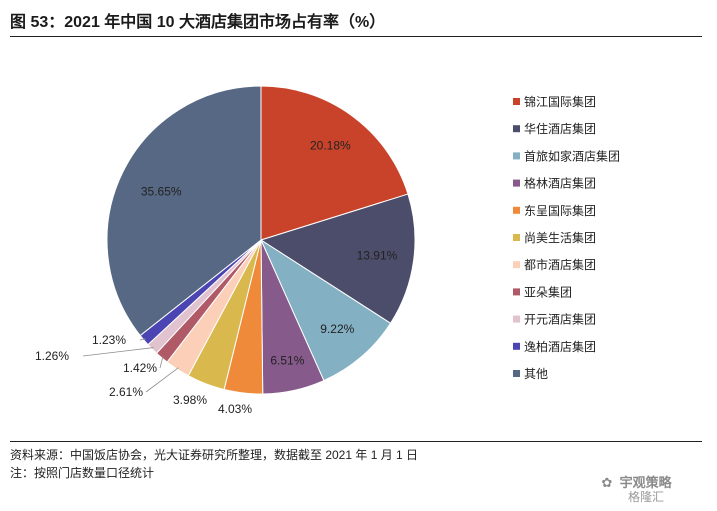  Describe the element at coordinates (126, 392) in the screenshot. I see `data-label-6: 2.61%` at that location.